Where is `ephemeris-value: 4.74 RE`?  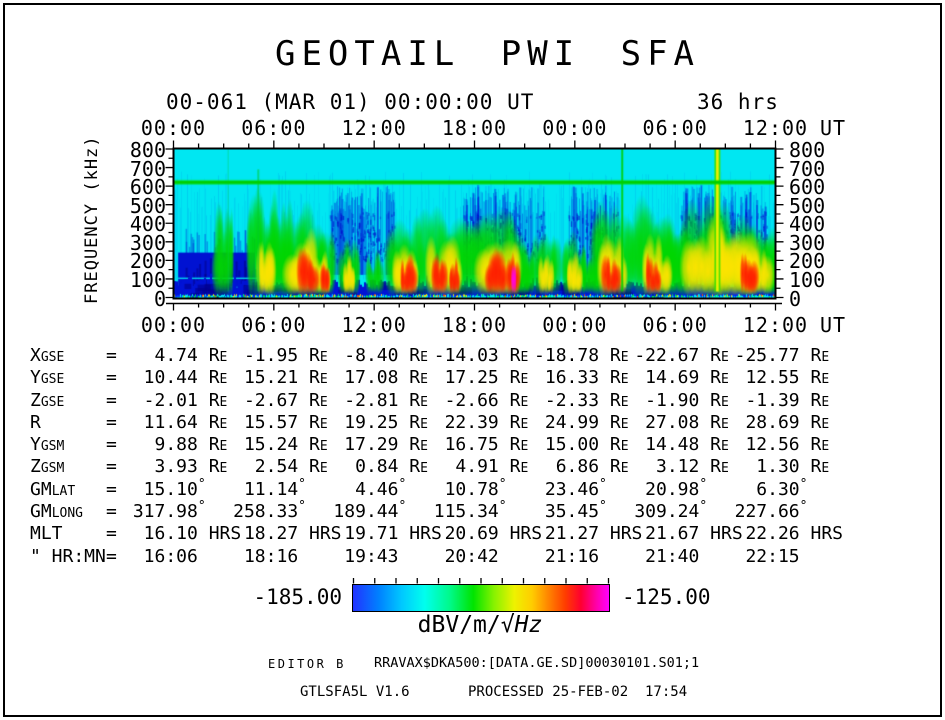 ephemeris-value: 4.74 RE is located at coordinates (175, 355).